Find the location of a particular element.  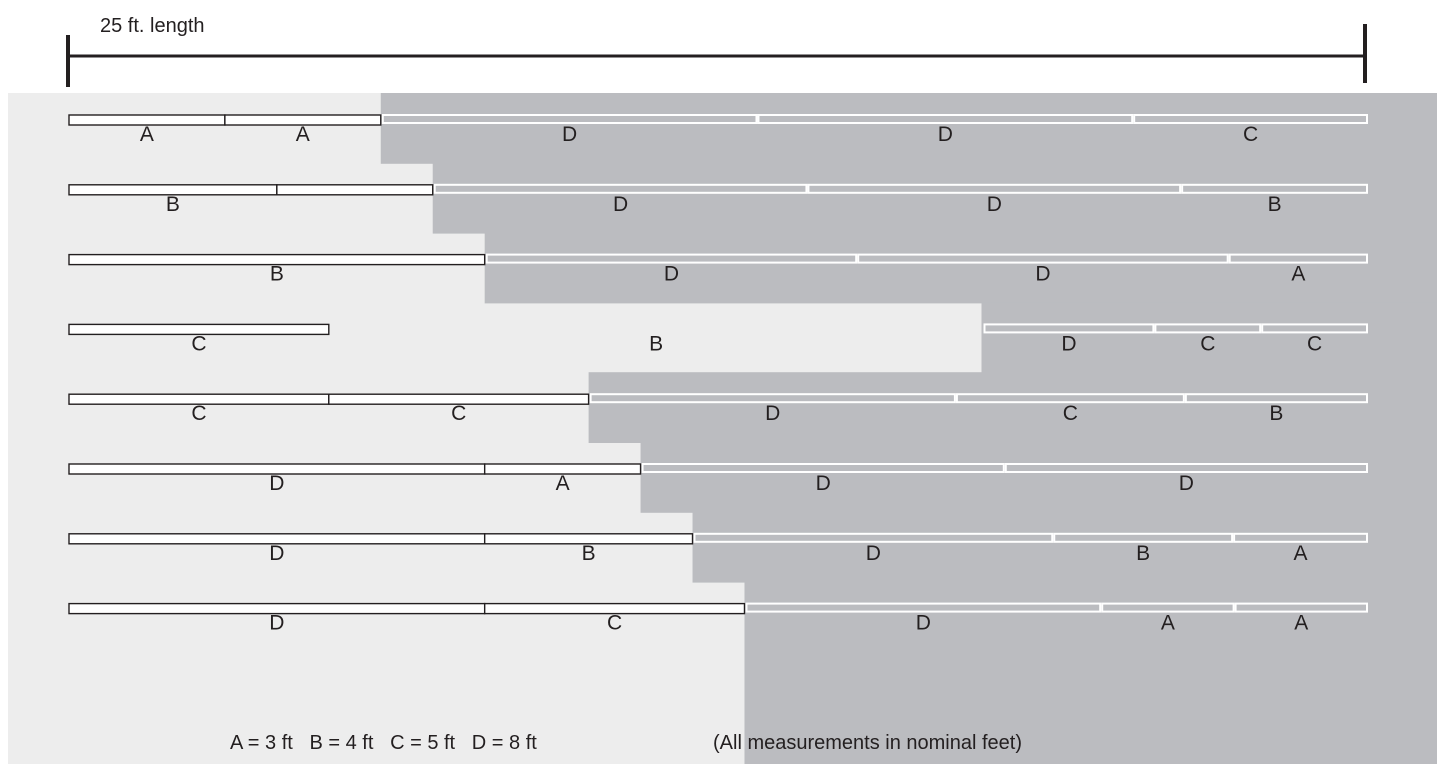

board-piece is located at coordinates (355, 190).